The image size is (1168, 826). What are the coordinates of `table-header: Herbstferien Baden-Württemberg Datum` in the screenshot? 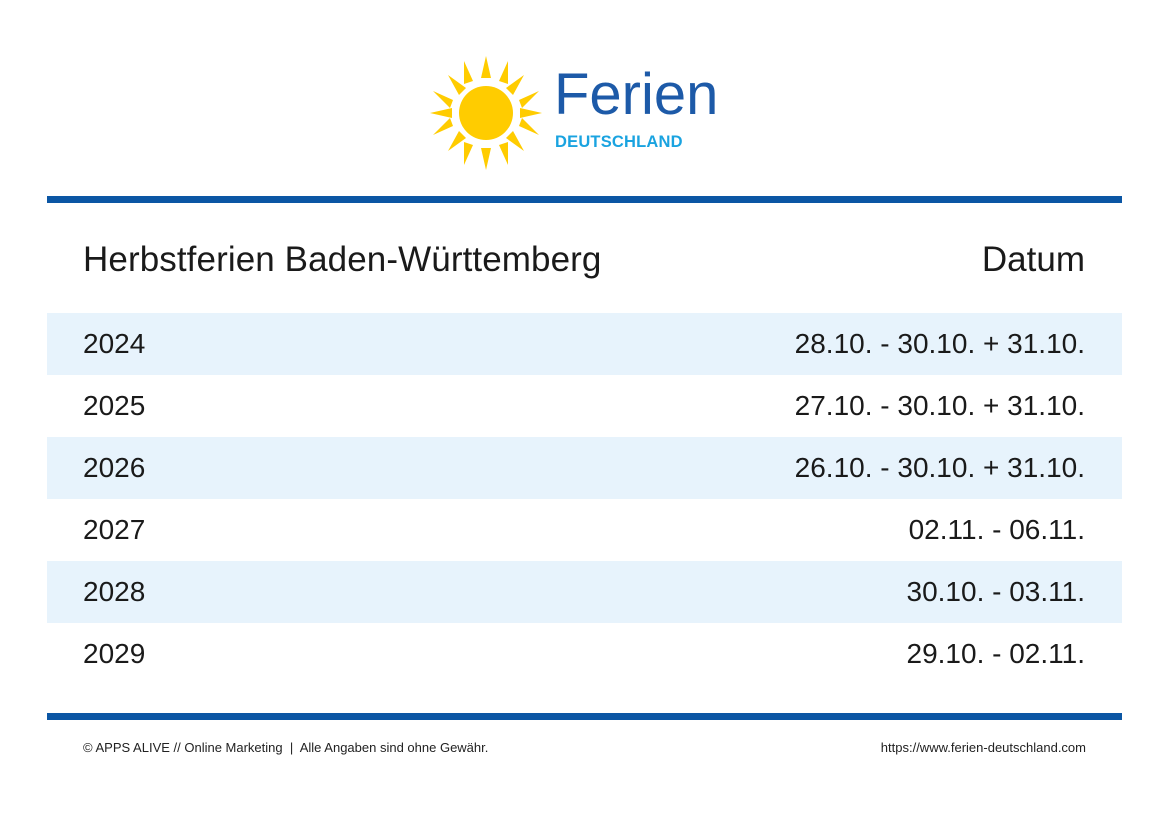 It's located at (584, 260).